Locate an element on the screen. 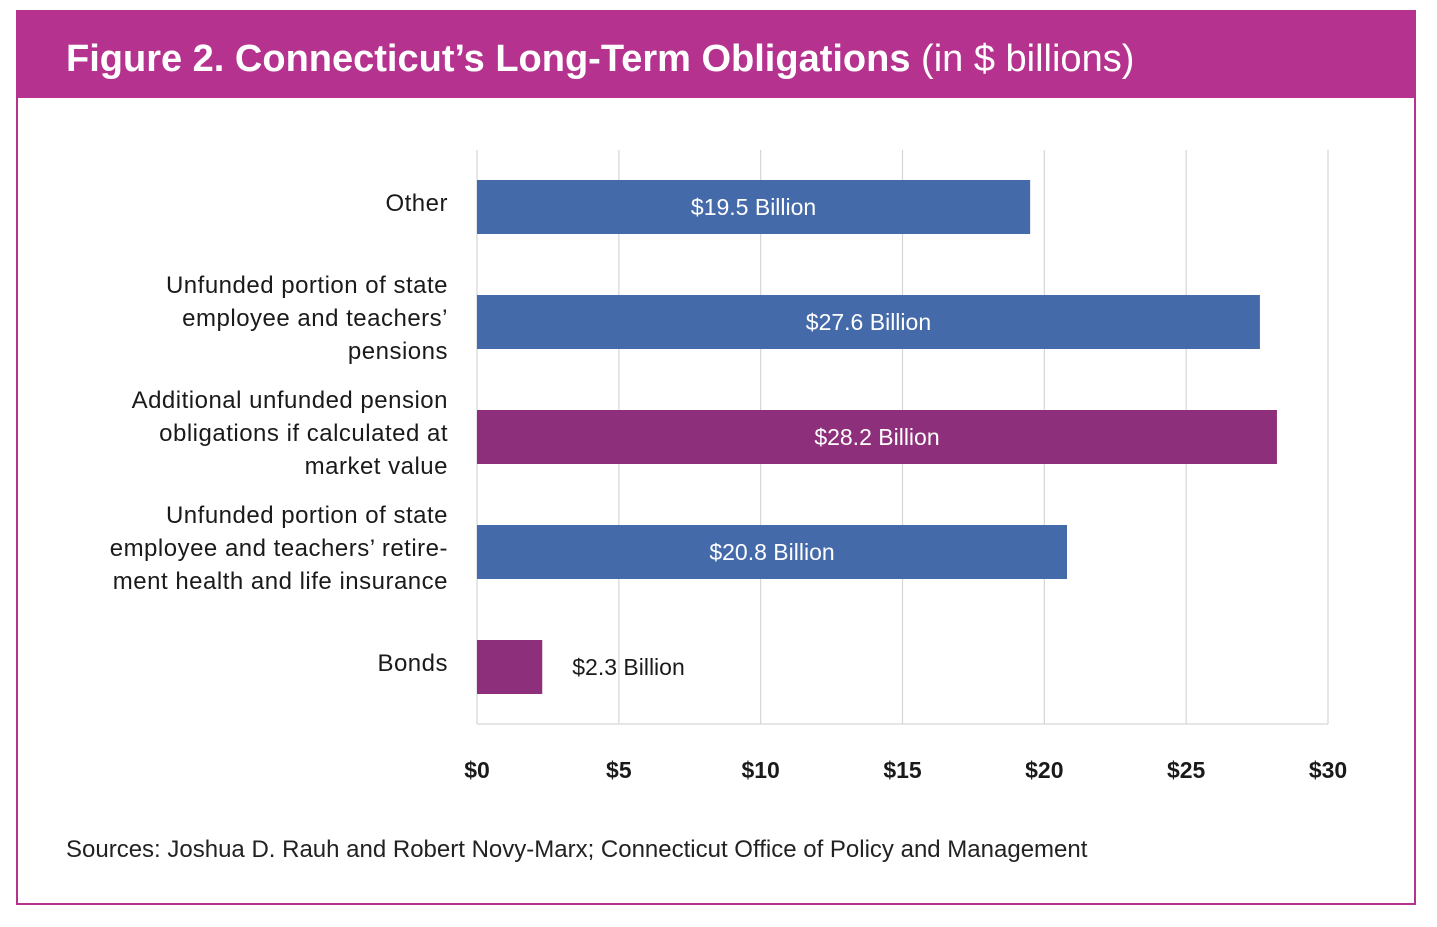 Image resolution: width=1437 pixels, height=927 pixels. category-label: employee and teachers’ retire- is located at coordinates (279, 548).